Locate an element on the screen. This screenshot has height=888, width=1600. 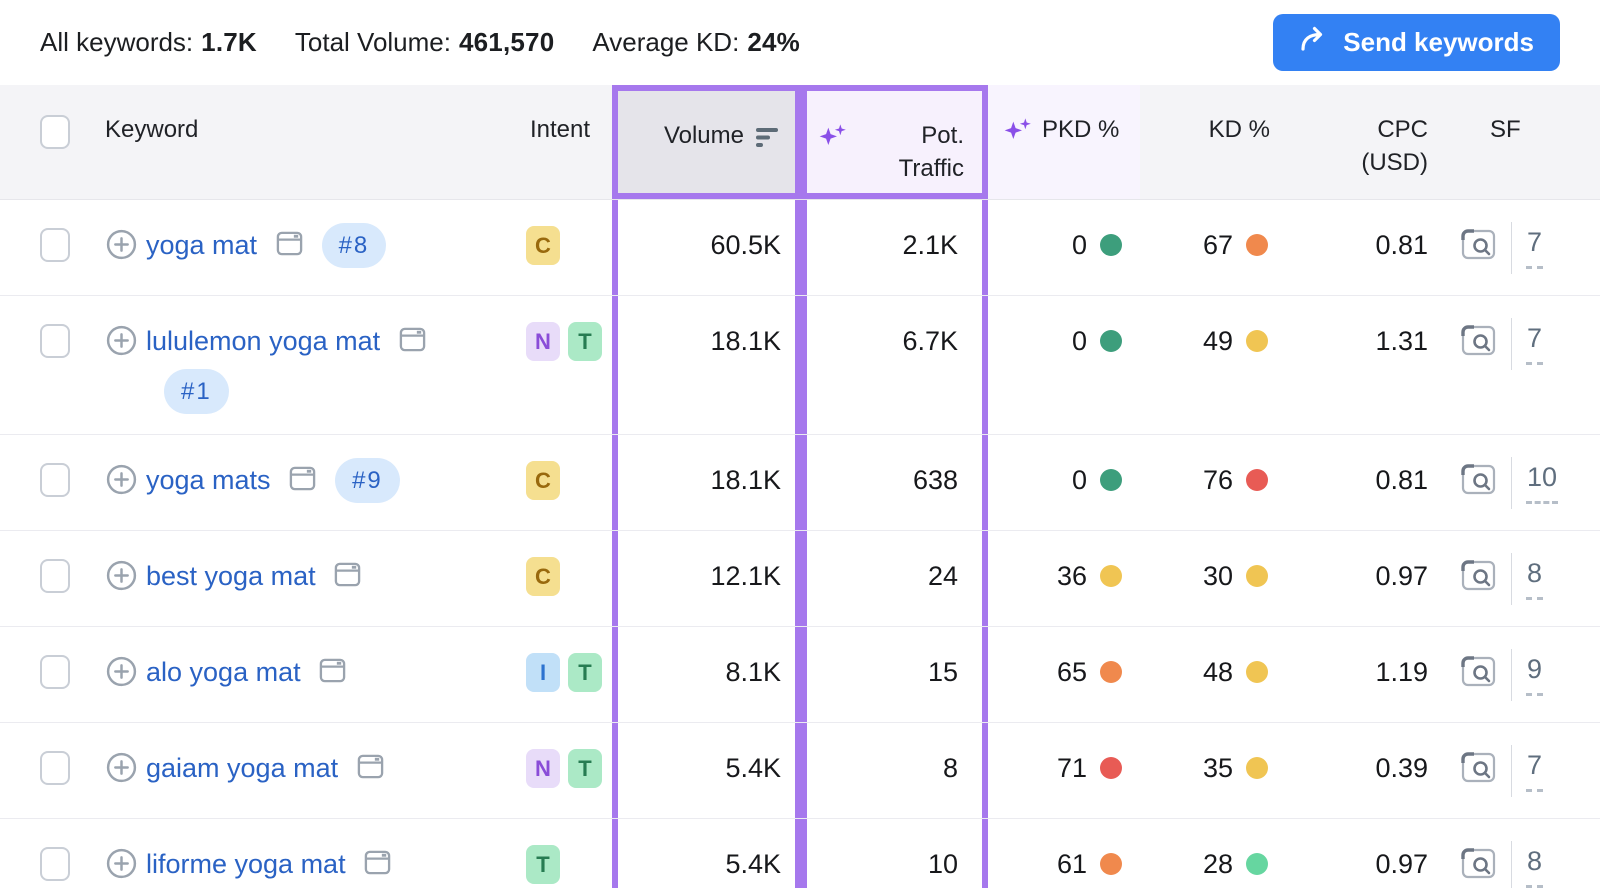
volume-cell: 18.1K is located at coordinates (706, 482).